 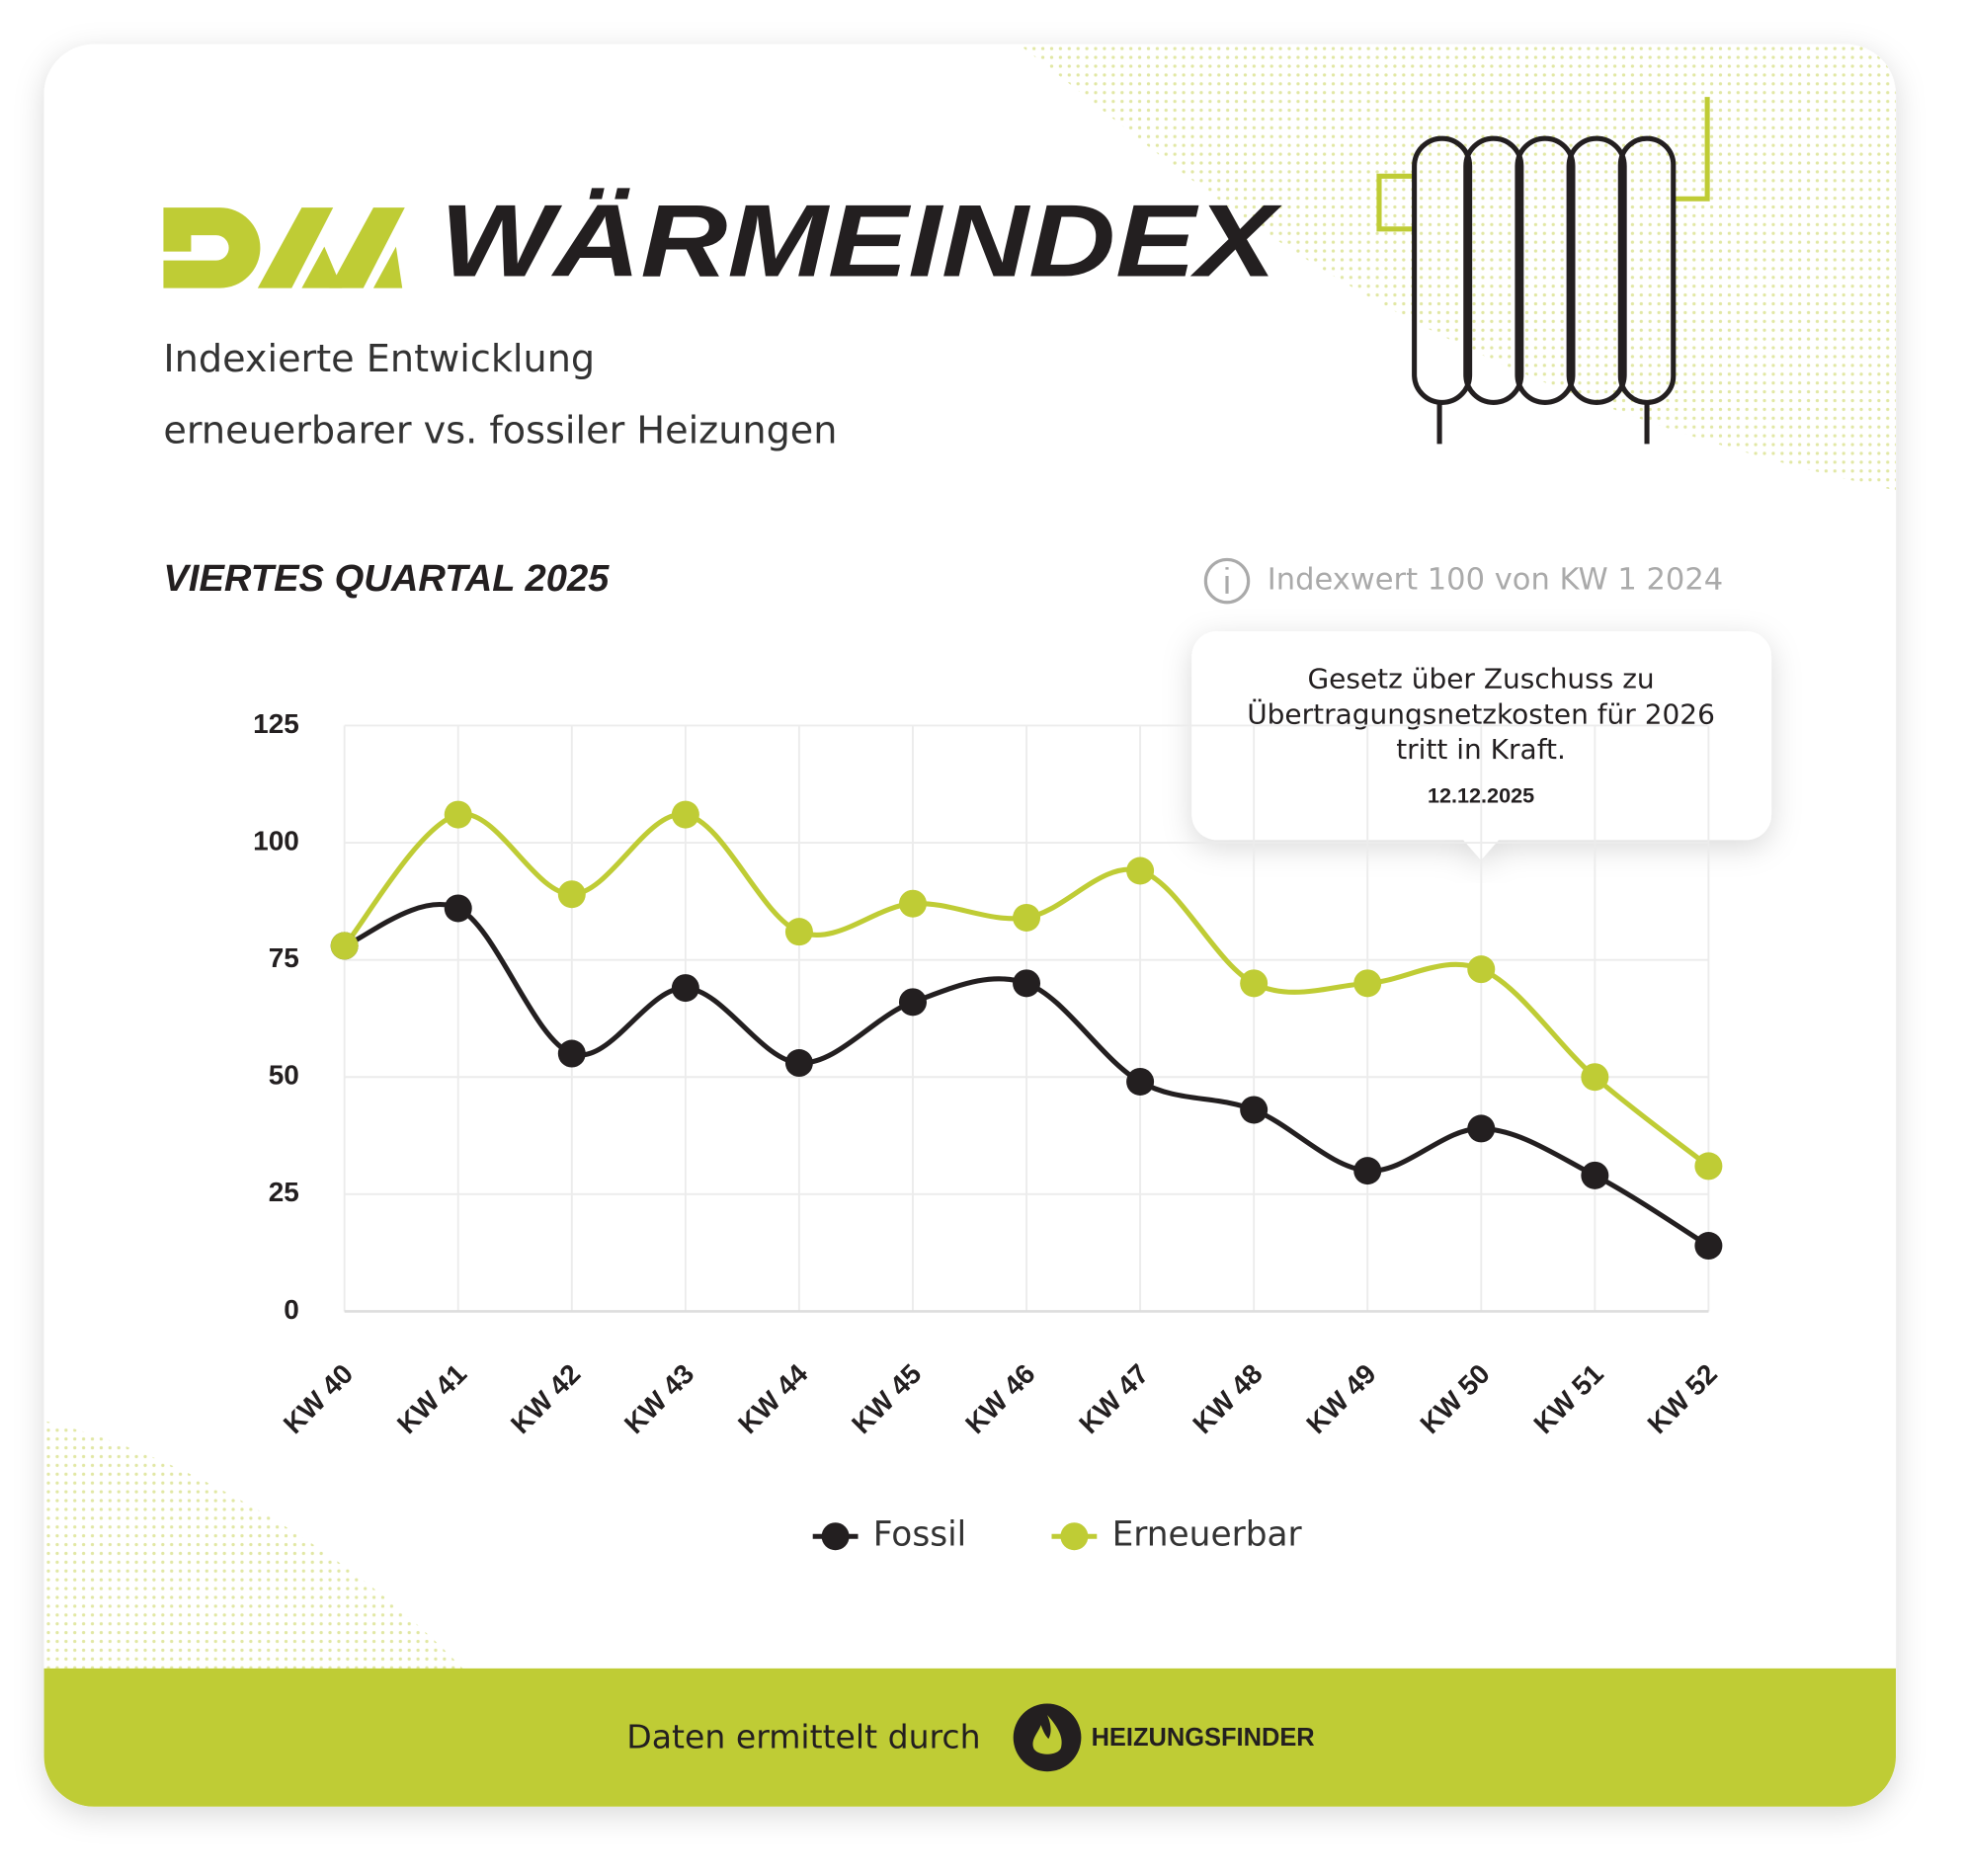 I want to click on info-icon, so click(x=1227, y=581).